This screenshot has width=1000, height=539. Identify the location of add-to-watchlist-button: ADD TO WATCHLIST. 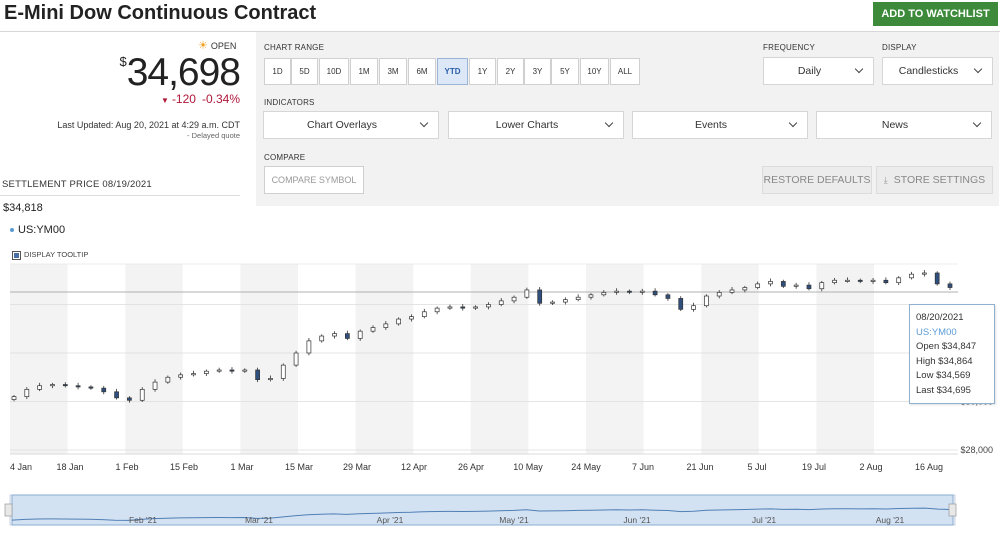
(935, 14).